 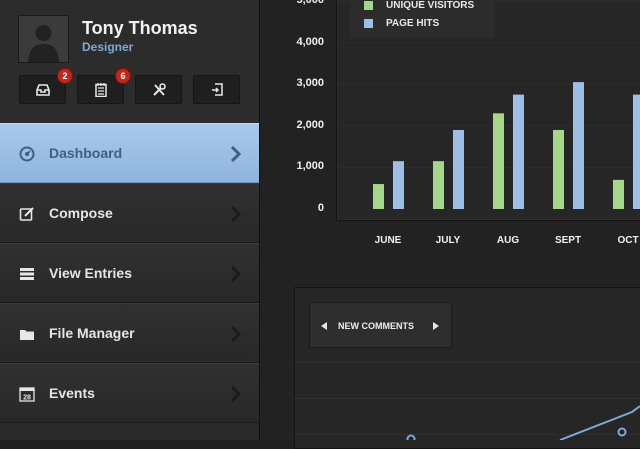 I want to click on inbox-icon, so click(x=42, y=89).